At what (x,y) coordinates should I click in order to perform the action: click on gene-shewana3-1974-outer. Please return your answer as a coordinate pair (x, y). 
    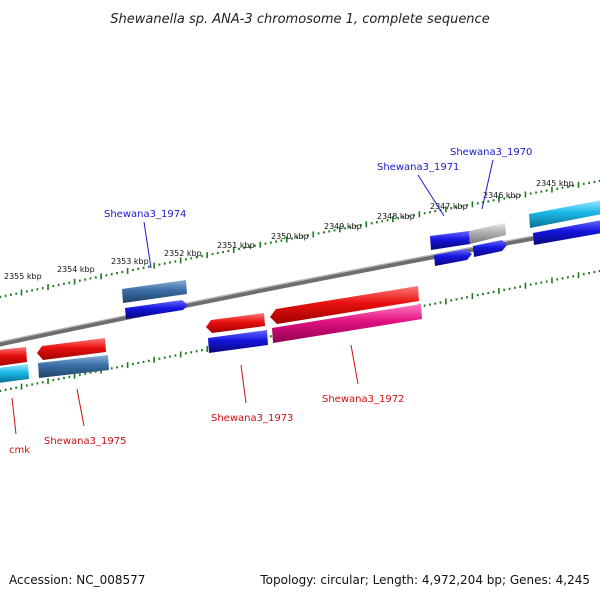
    Looking at the image, I should click on (154, 291).